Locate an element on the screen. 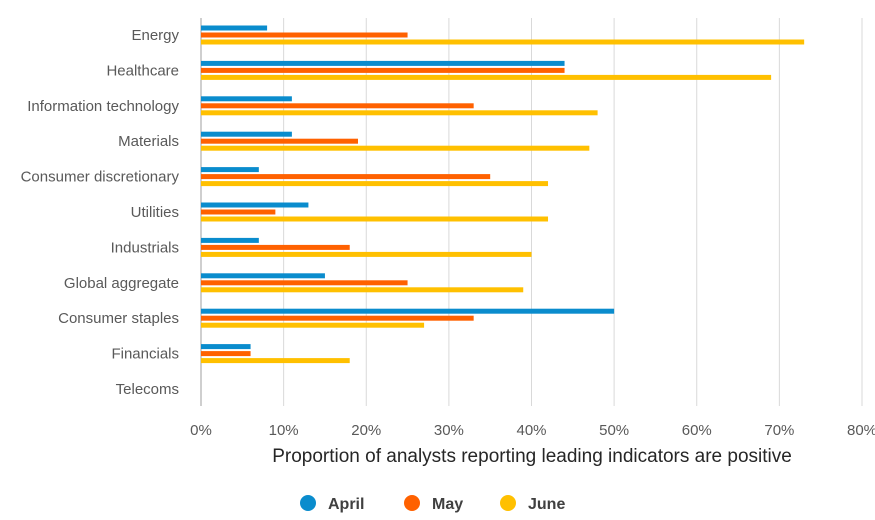  category-label: Materials is located at coordinates (148, 141).